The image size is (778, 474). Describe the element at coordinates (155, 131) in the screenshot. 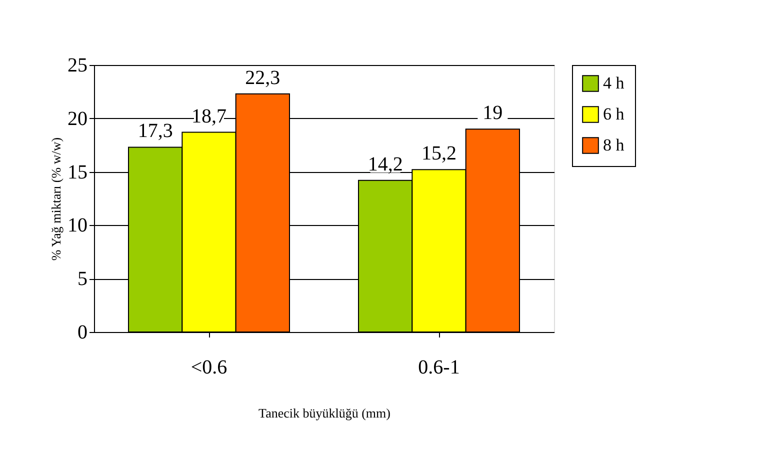

I see `data-label: 17,3` at that location.